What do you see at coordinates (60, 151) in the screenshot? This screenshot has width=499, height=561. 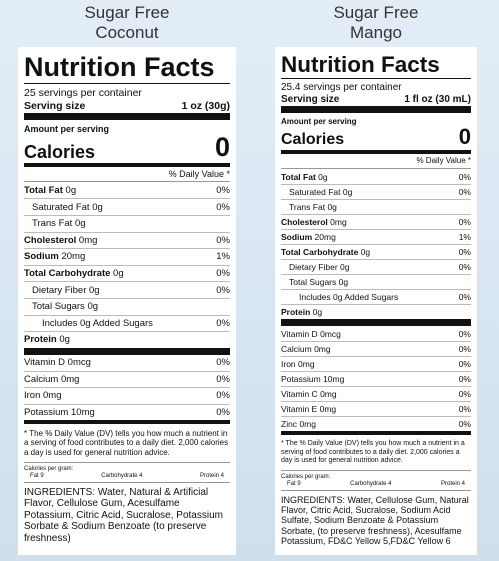 I see `calories-label: Calories` at bounding box center [60, 151].